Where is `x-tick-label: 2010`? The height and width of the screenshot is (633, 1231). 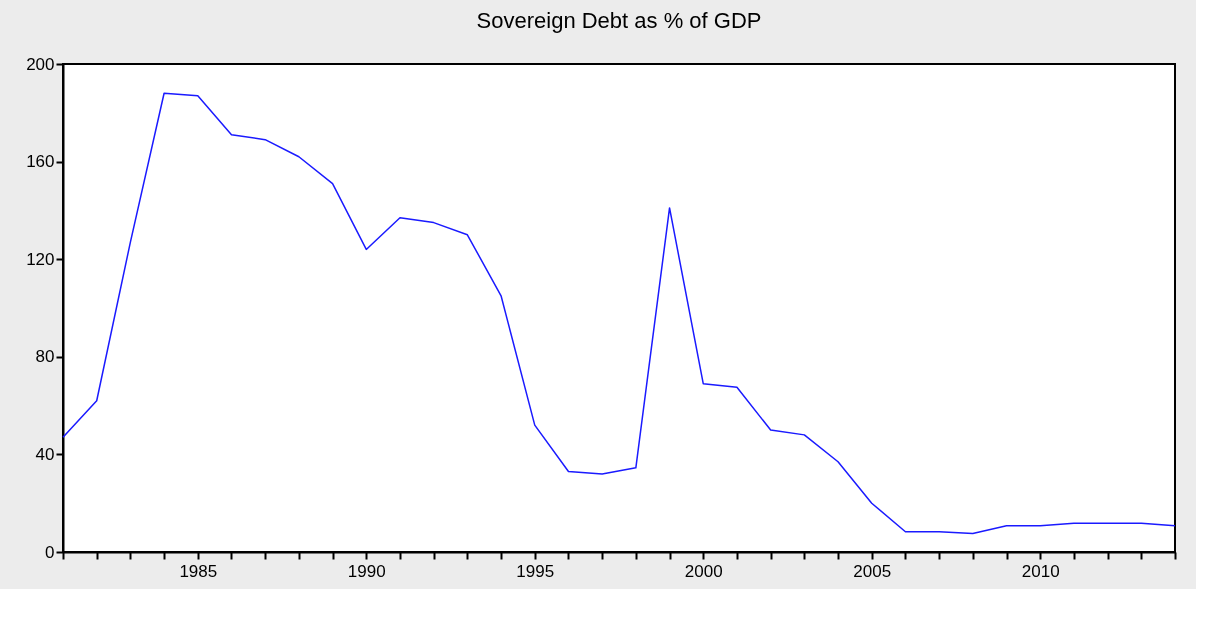
x-tick-label: 2010 is located at coordinates (1040, 571).